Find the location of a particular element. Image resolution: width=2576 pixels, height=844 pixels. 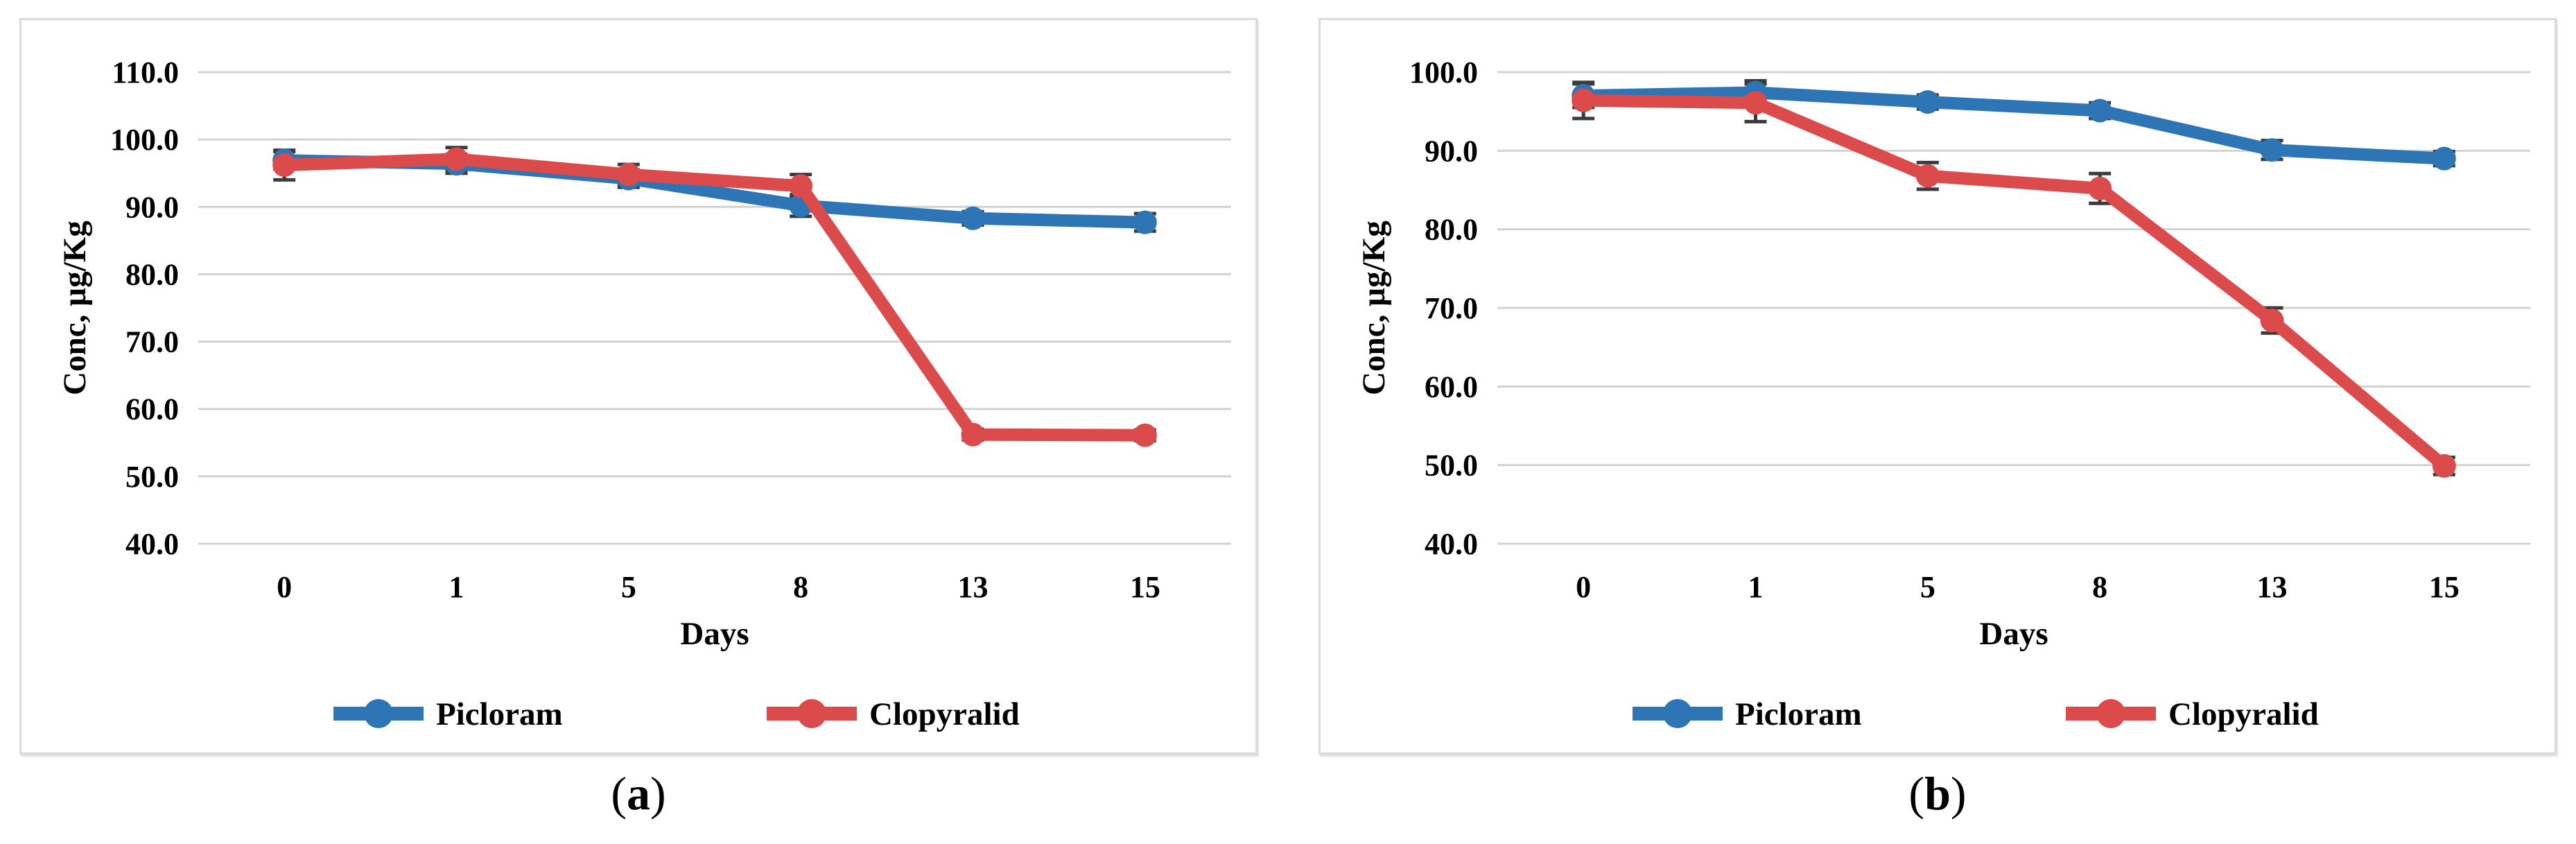

panel-a-open-paren: ( is located at coordinates (619, 793).